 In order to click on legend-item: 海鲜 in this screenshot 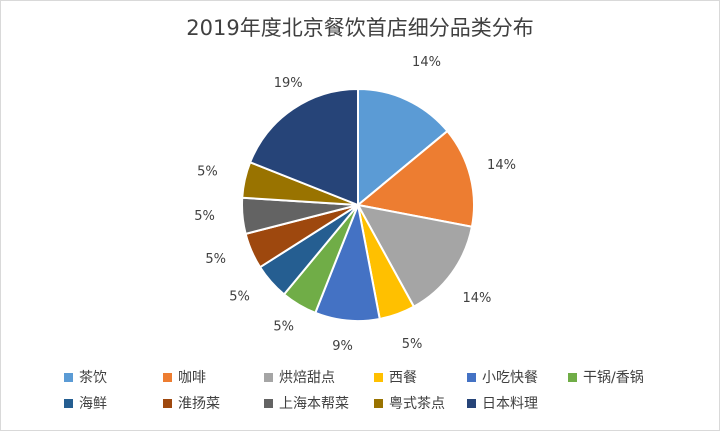, I will do `click(85, 403)`.